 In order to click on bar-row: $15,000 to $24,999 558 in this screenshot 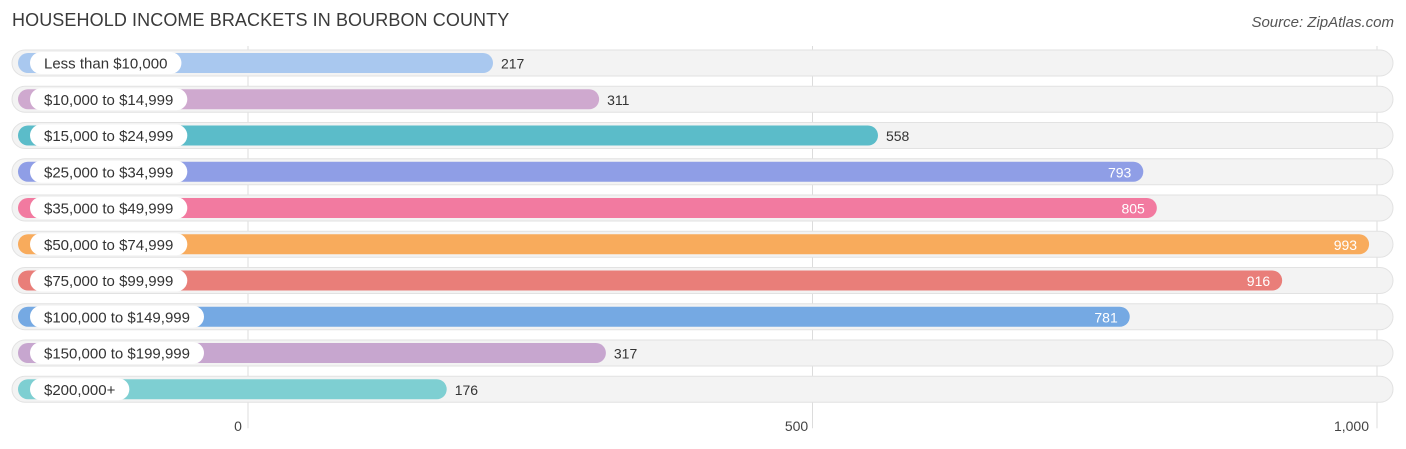, I will do `click(702, 135)`.